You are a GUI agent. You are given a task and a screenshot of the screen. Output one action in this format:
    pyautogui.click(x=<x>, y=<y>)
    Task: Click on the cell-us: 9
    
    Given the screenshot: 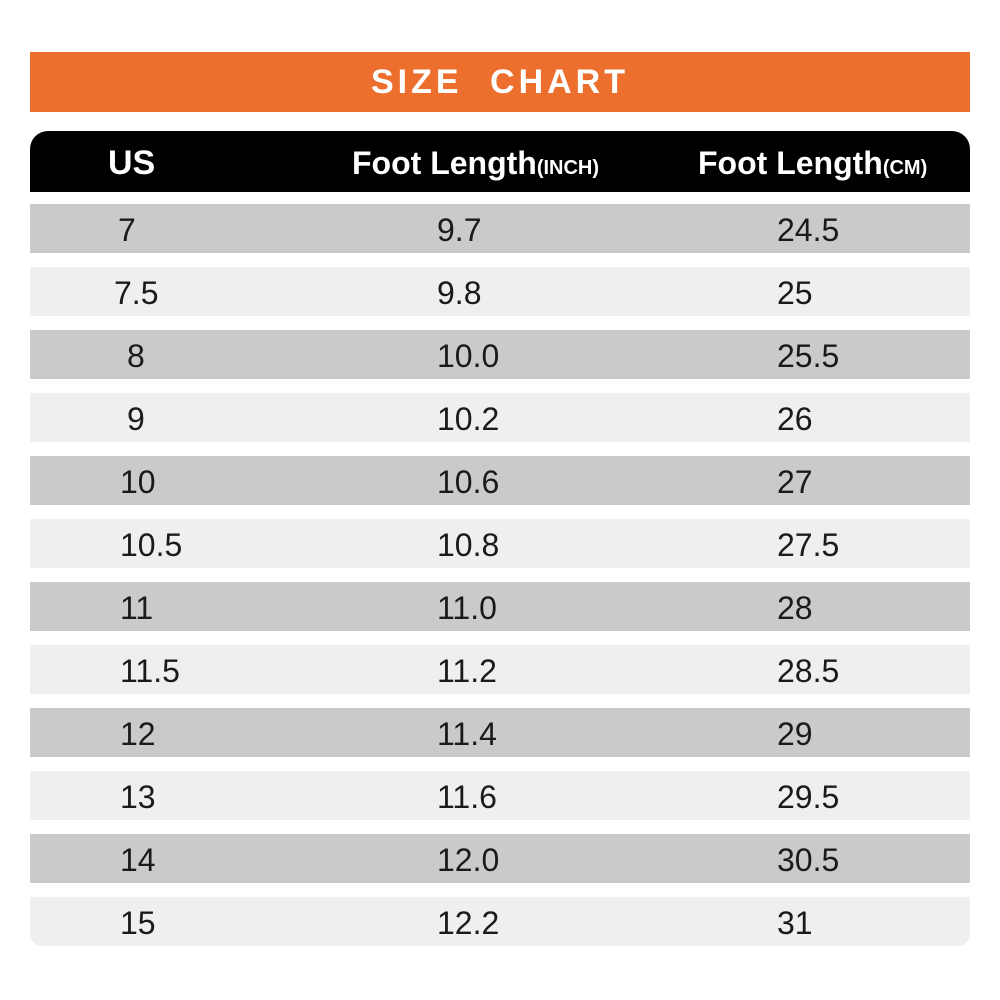 What is the action you would take?
    pyautogui.click(x=136, y=419)
    